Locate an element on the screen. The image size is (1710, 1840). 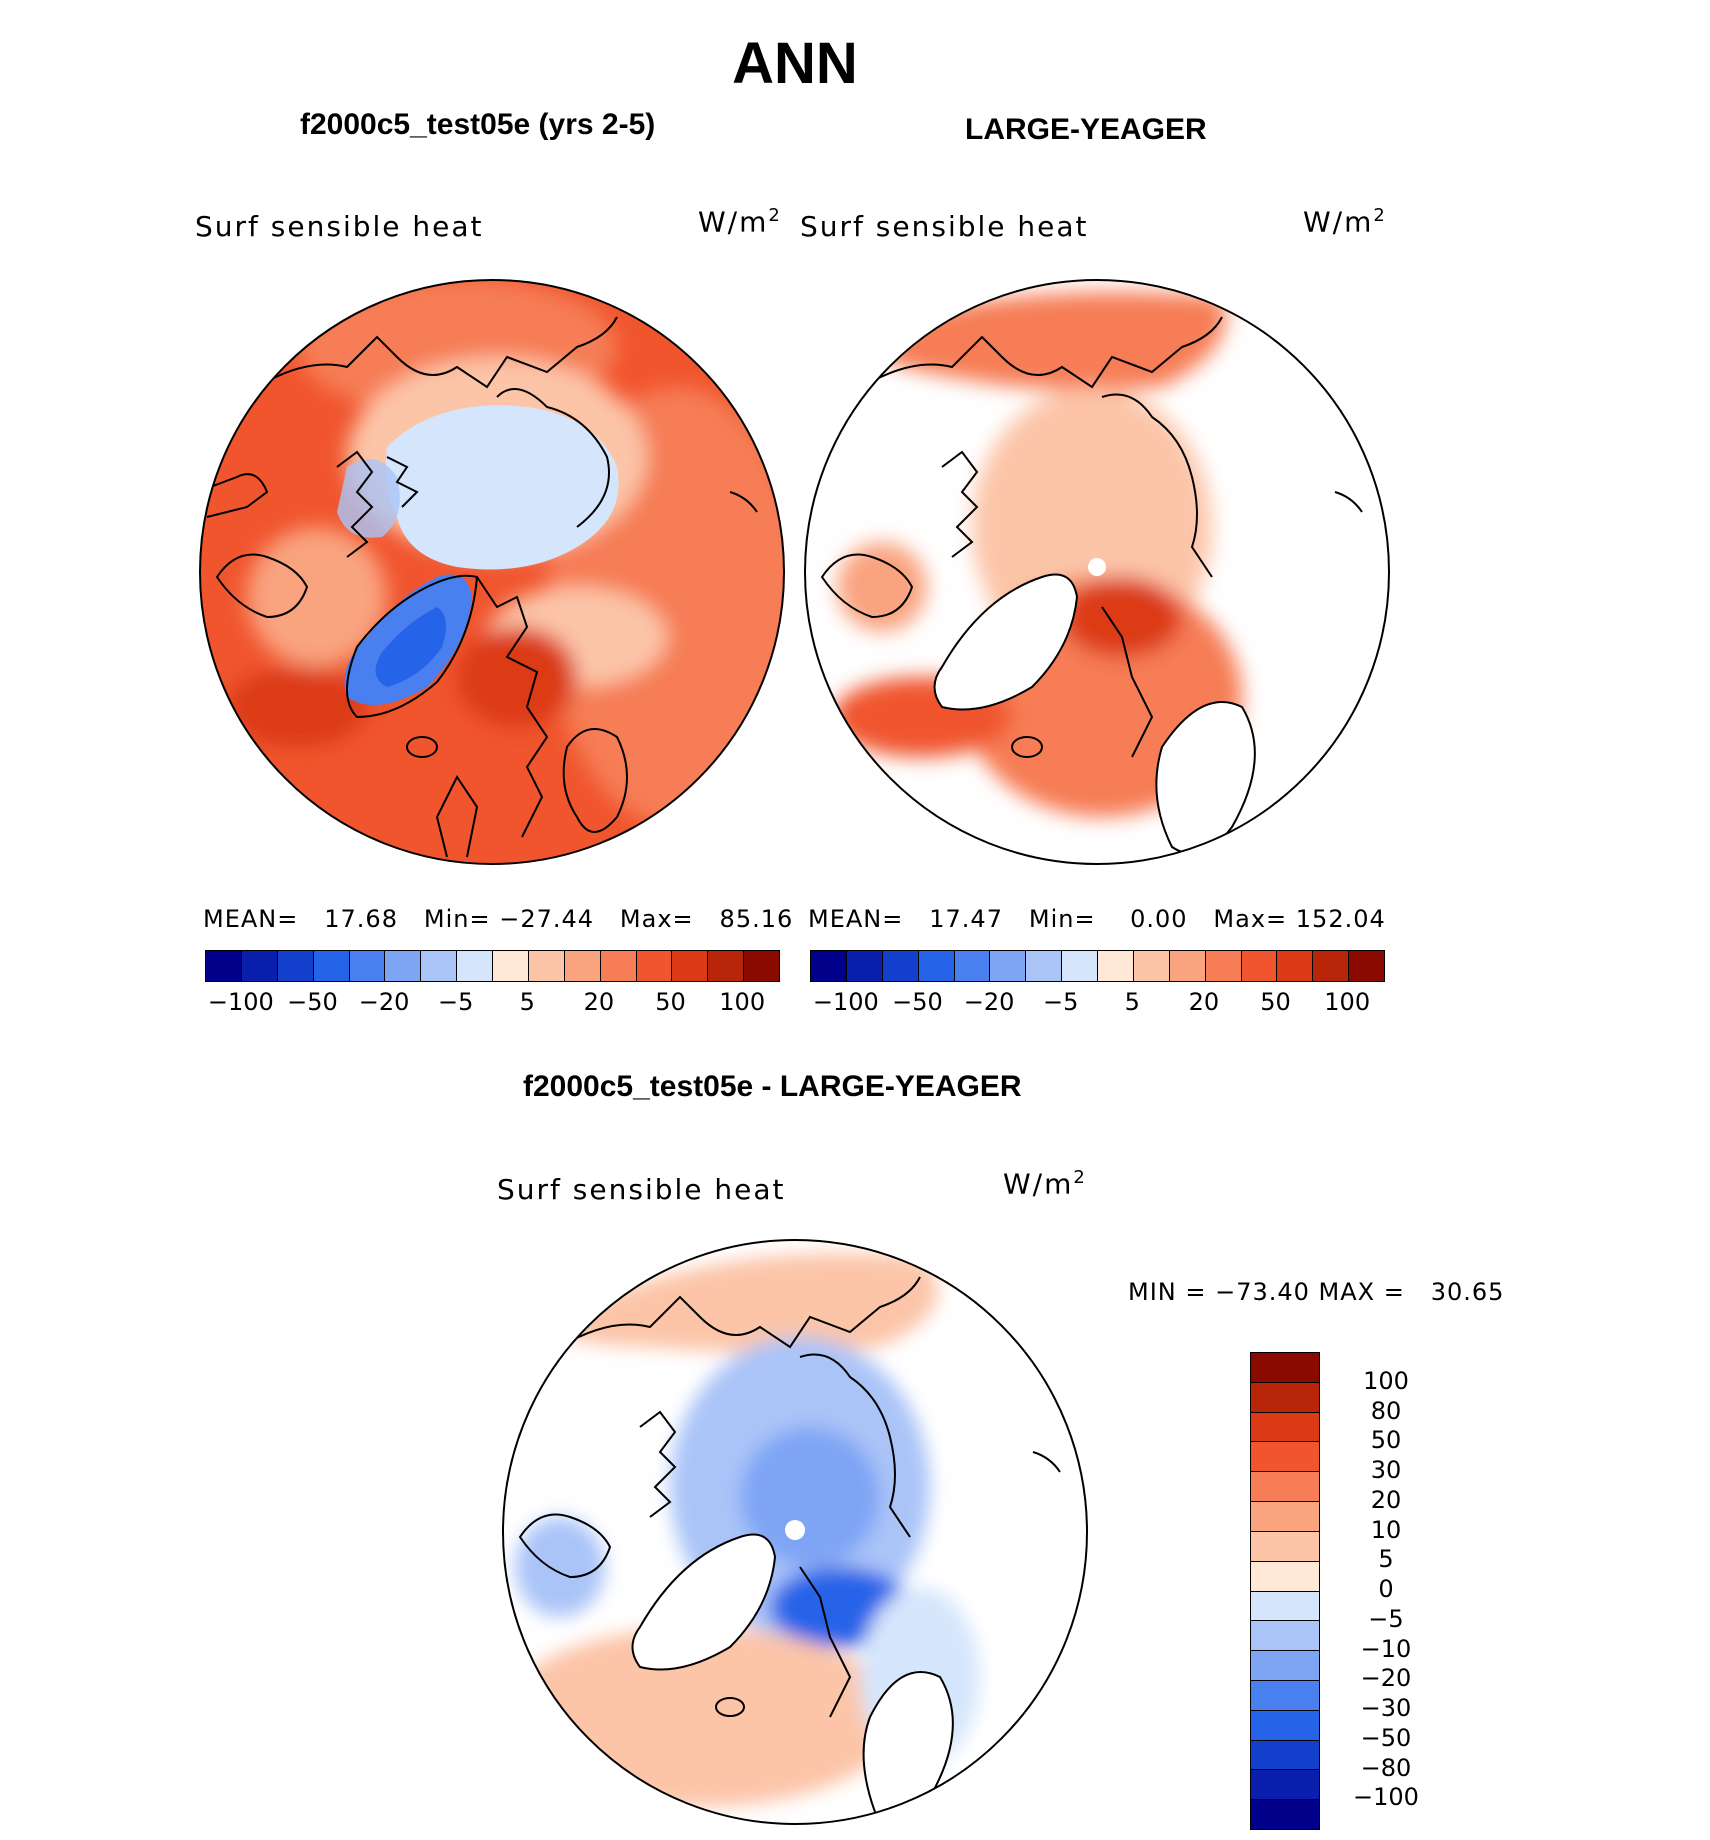
difference-units-text: W/m is located at coordinates (1038, 1184).